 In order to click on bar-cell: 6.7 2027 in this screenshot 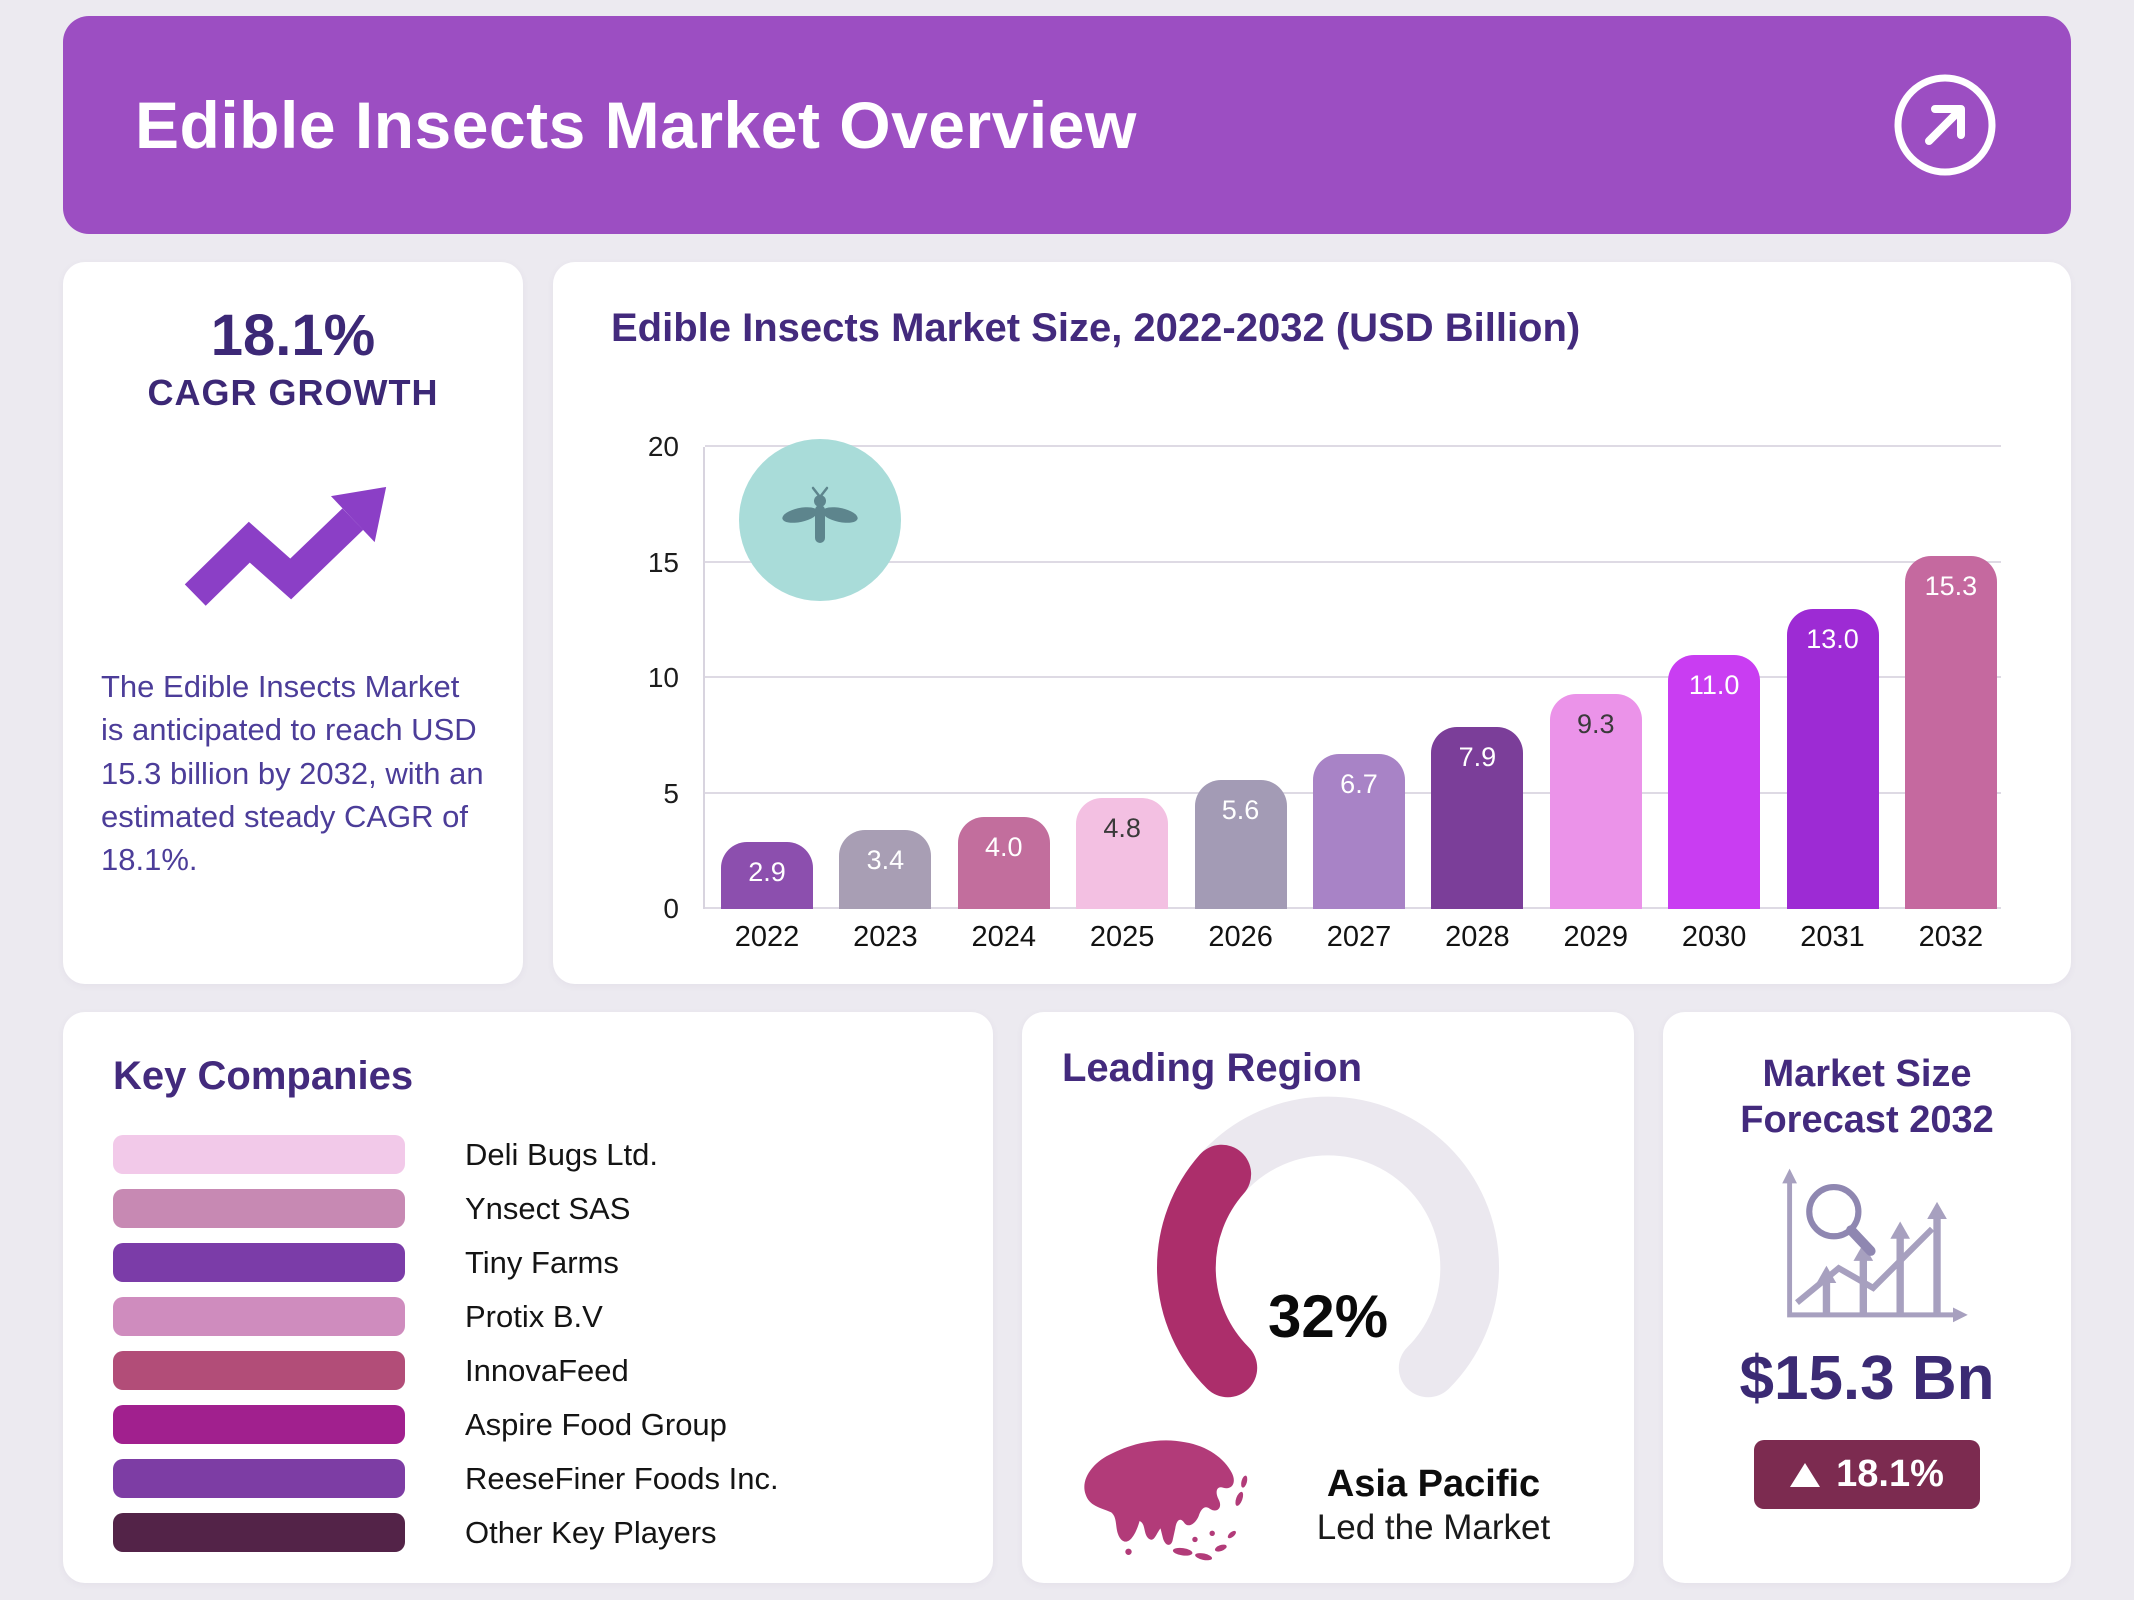, I will do `click(1358, 700)`.